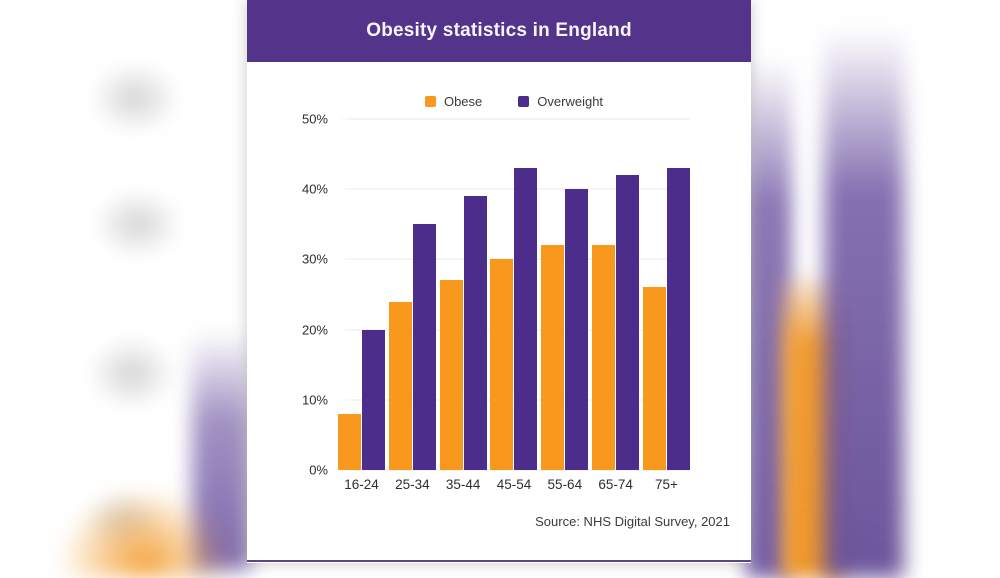  What do you see at coordinates (514, 400) in the screenshot?
I see `gridline-10-` at bounding box center [514, 400].